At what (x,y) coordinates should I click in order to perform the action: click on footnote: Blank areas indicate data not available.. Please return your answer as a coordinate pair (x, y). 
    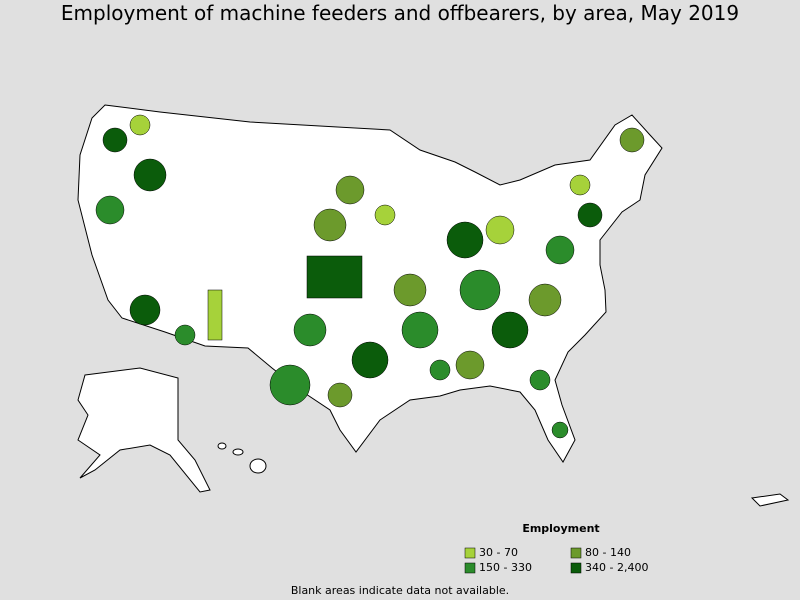
    Looking at the image, I should click on (400, 590).